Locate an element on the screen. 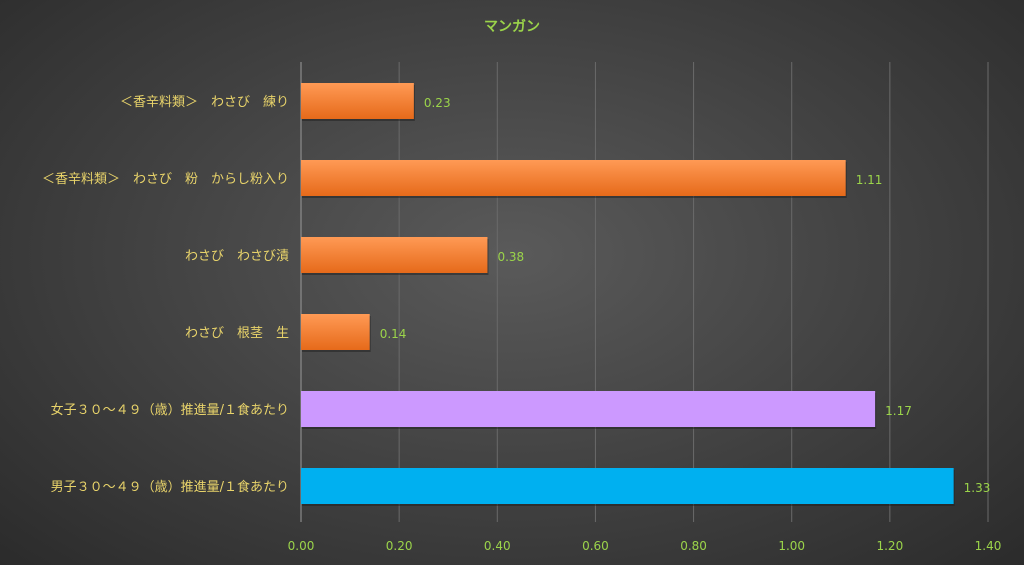 The width and height of the screenshot is (1024, 565). category-label: ＜香辛料類＞ わさび 練り is located at coordinates (204, 102).